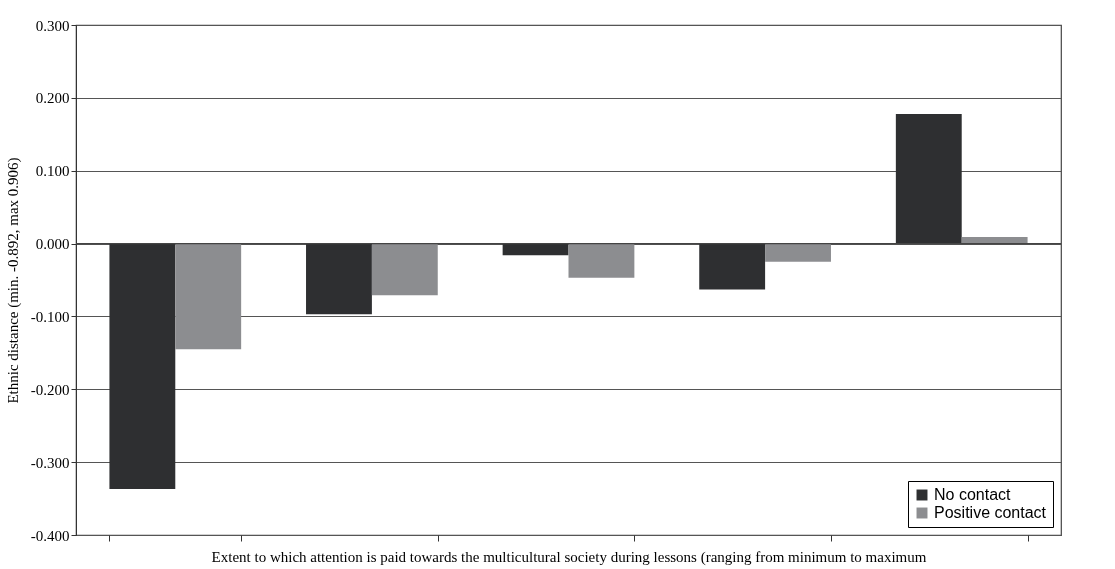 The height and width of the screenshot is (569, 1115). I want to click on y-tick-label: 0.000, so click(52, 244).